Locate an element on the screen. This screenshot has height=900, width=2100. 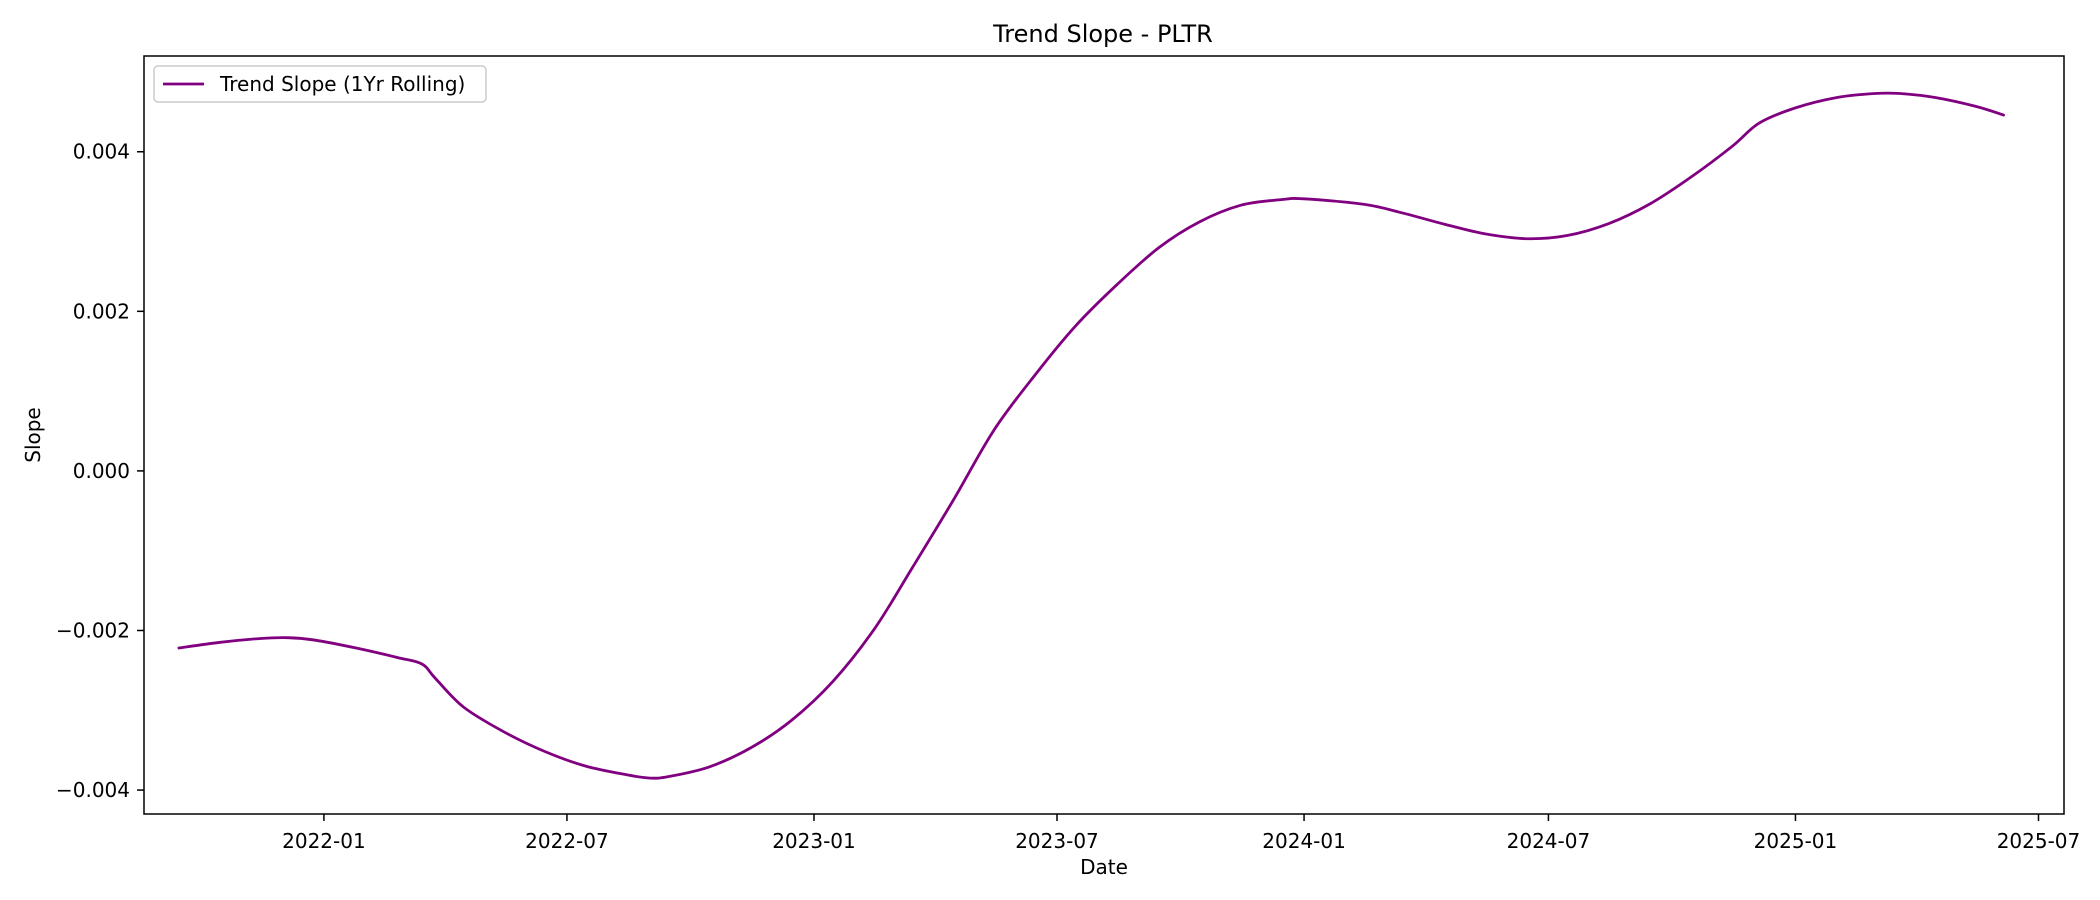
x-tick-label: 2024-01 is located at coordinates (1304, 841).